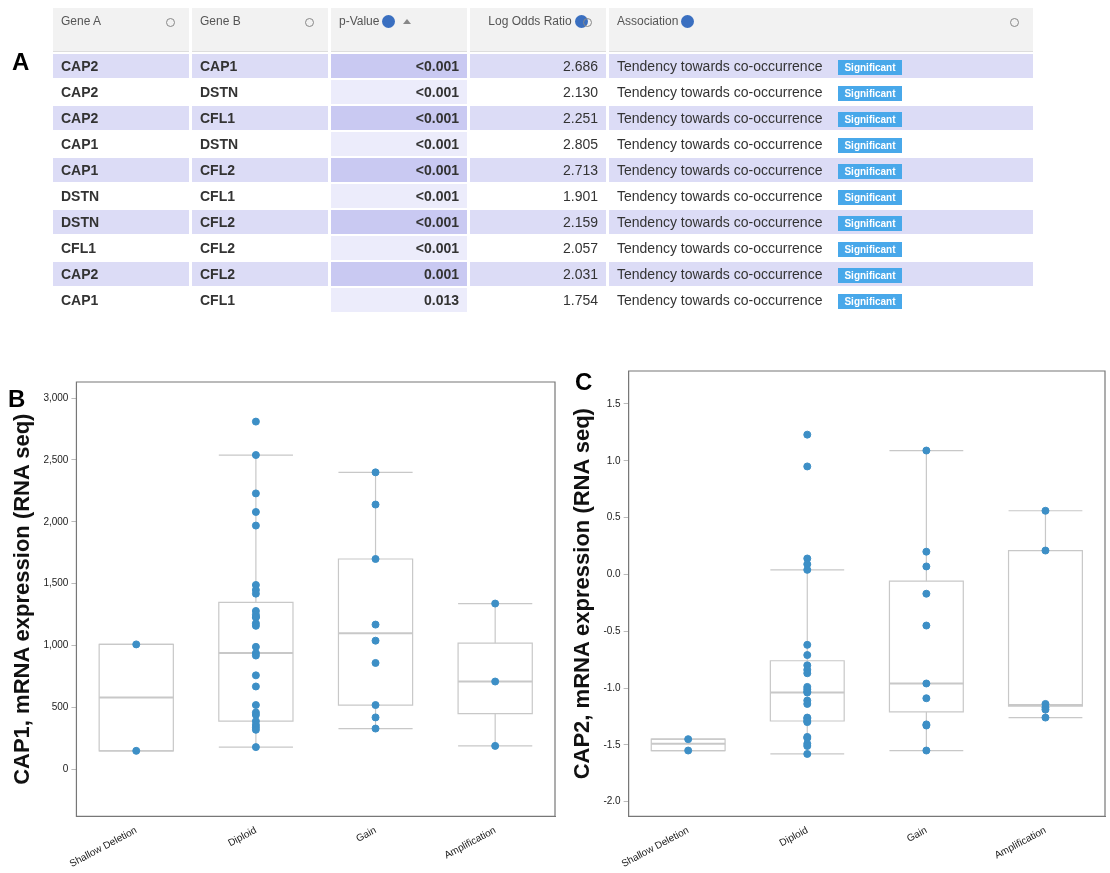  What do you see at coordinates (580, 144) in the screenshot?
I see `text: 2.805` at bounding box center [580, 144].